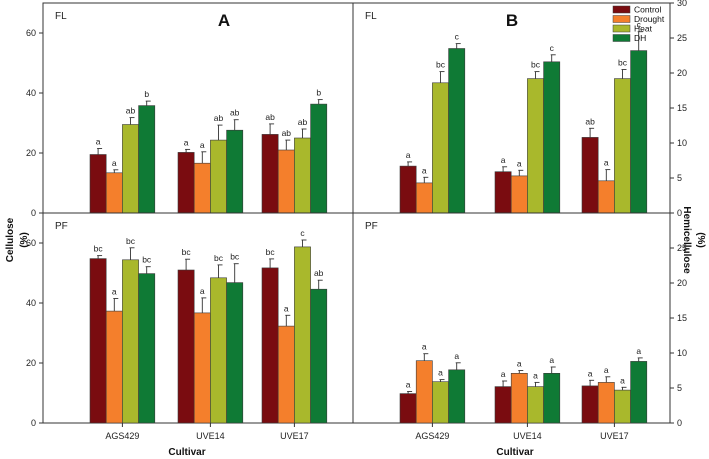 The image size is (709, 459). Describe the element at coordinates (622, 406) in the screenshot. I see `bar-heat-uve17` at that location.